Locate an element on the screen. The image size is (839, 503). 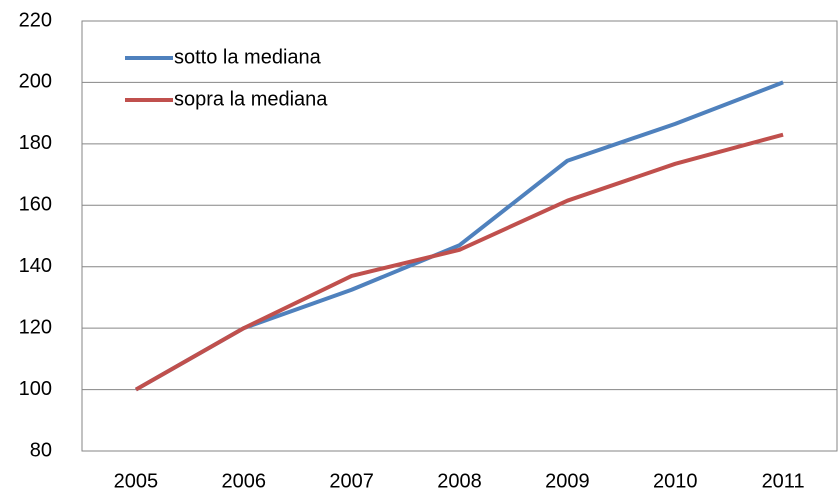
x-tick-label: 2006 is located at coordinates (244, 481).